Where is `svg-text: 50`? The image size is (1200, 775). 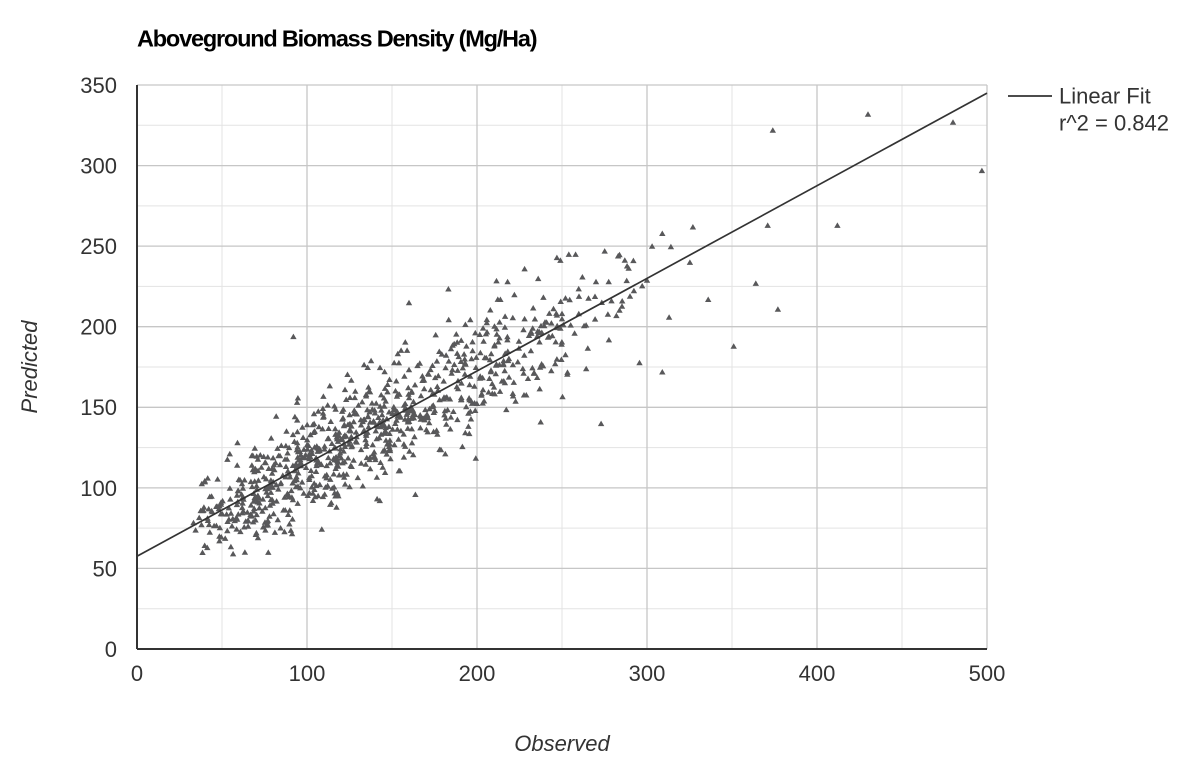 svg-text: 50 is located at coordinates (105, 568).